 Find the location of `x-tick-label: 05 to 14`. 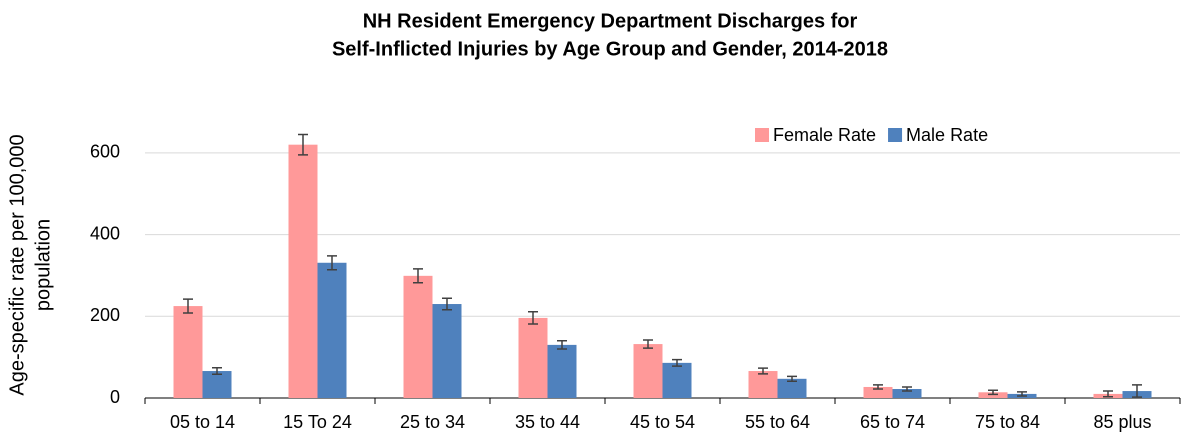

x-tick-label: 05 to 14 is located at coordinates (202, 422).